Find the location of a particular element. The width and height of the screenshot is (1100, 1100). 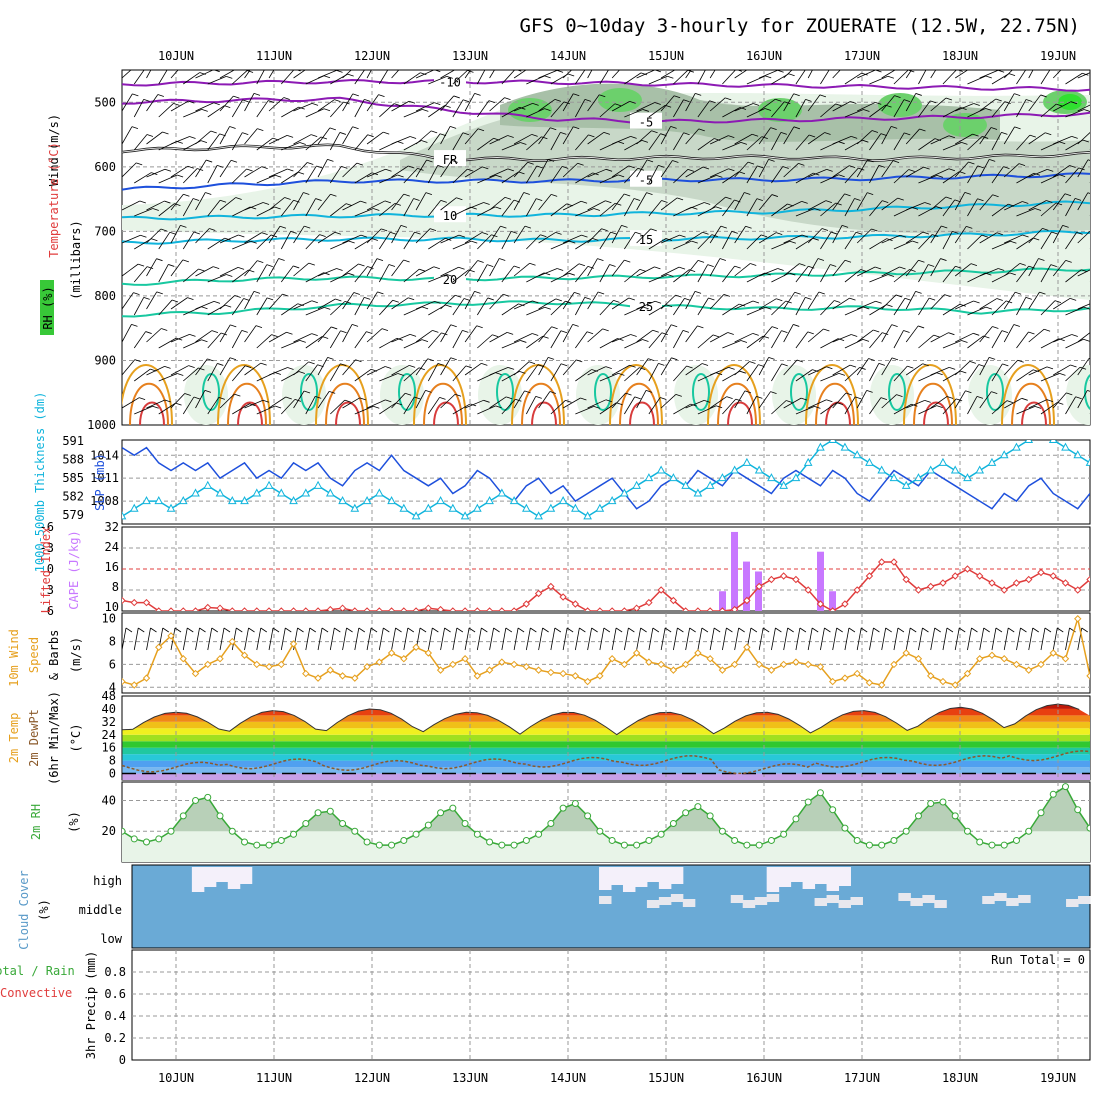

precip-convective-label: Convective is located at coordinates (36, 993).